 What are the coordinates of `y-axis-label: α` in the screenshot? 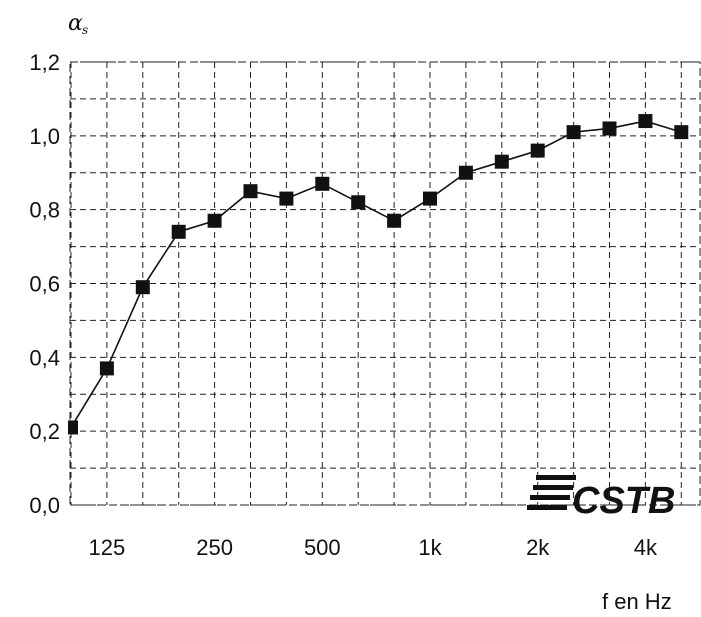 It's located at (75, 23).